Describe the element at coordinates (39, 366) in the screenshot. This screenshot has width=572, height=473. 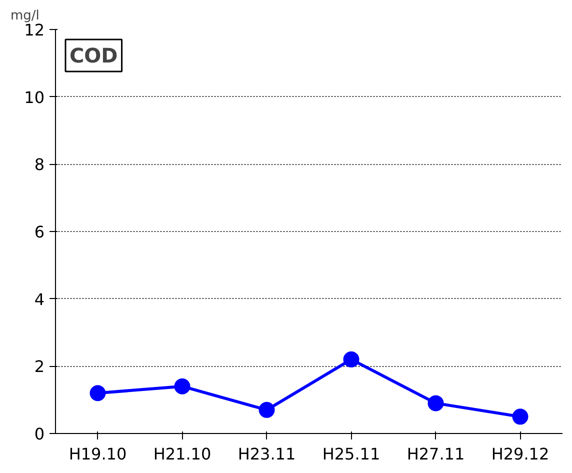
I see `y-tick-label: 2` at that location.